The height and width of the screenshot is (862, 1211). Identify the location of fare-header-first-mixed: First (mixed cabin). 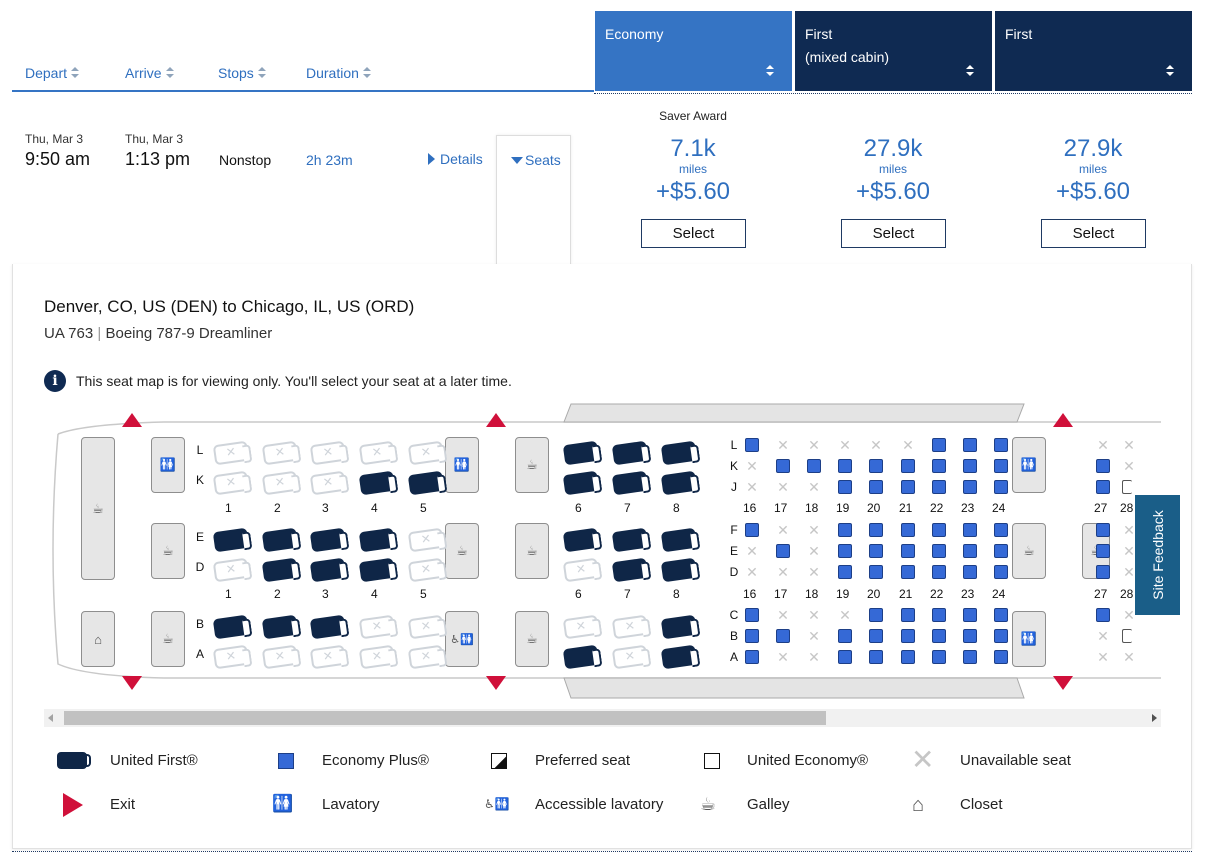
(893, 51).